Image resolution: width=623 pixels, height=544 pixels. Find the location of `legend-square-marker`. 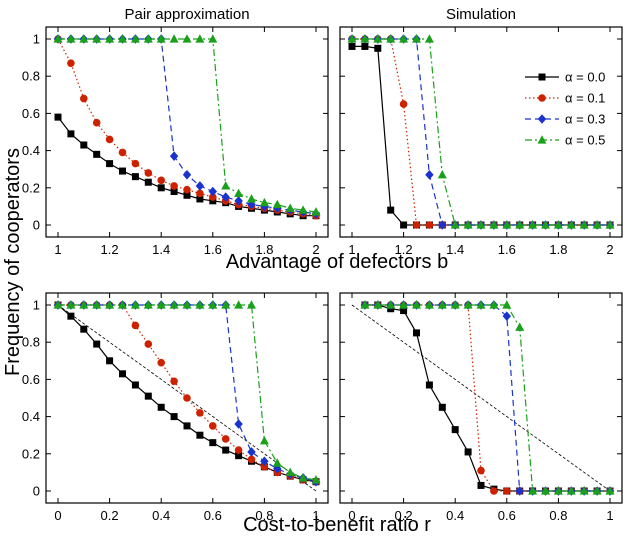

legend-square-marker is located at coordinates (542, 77).